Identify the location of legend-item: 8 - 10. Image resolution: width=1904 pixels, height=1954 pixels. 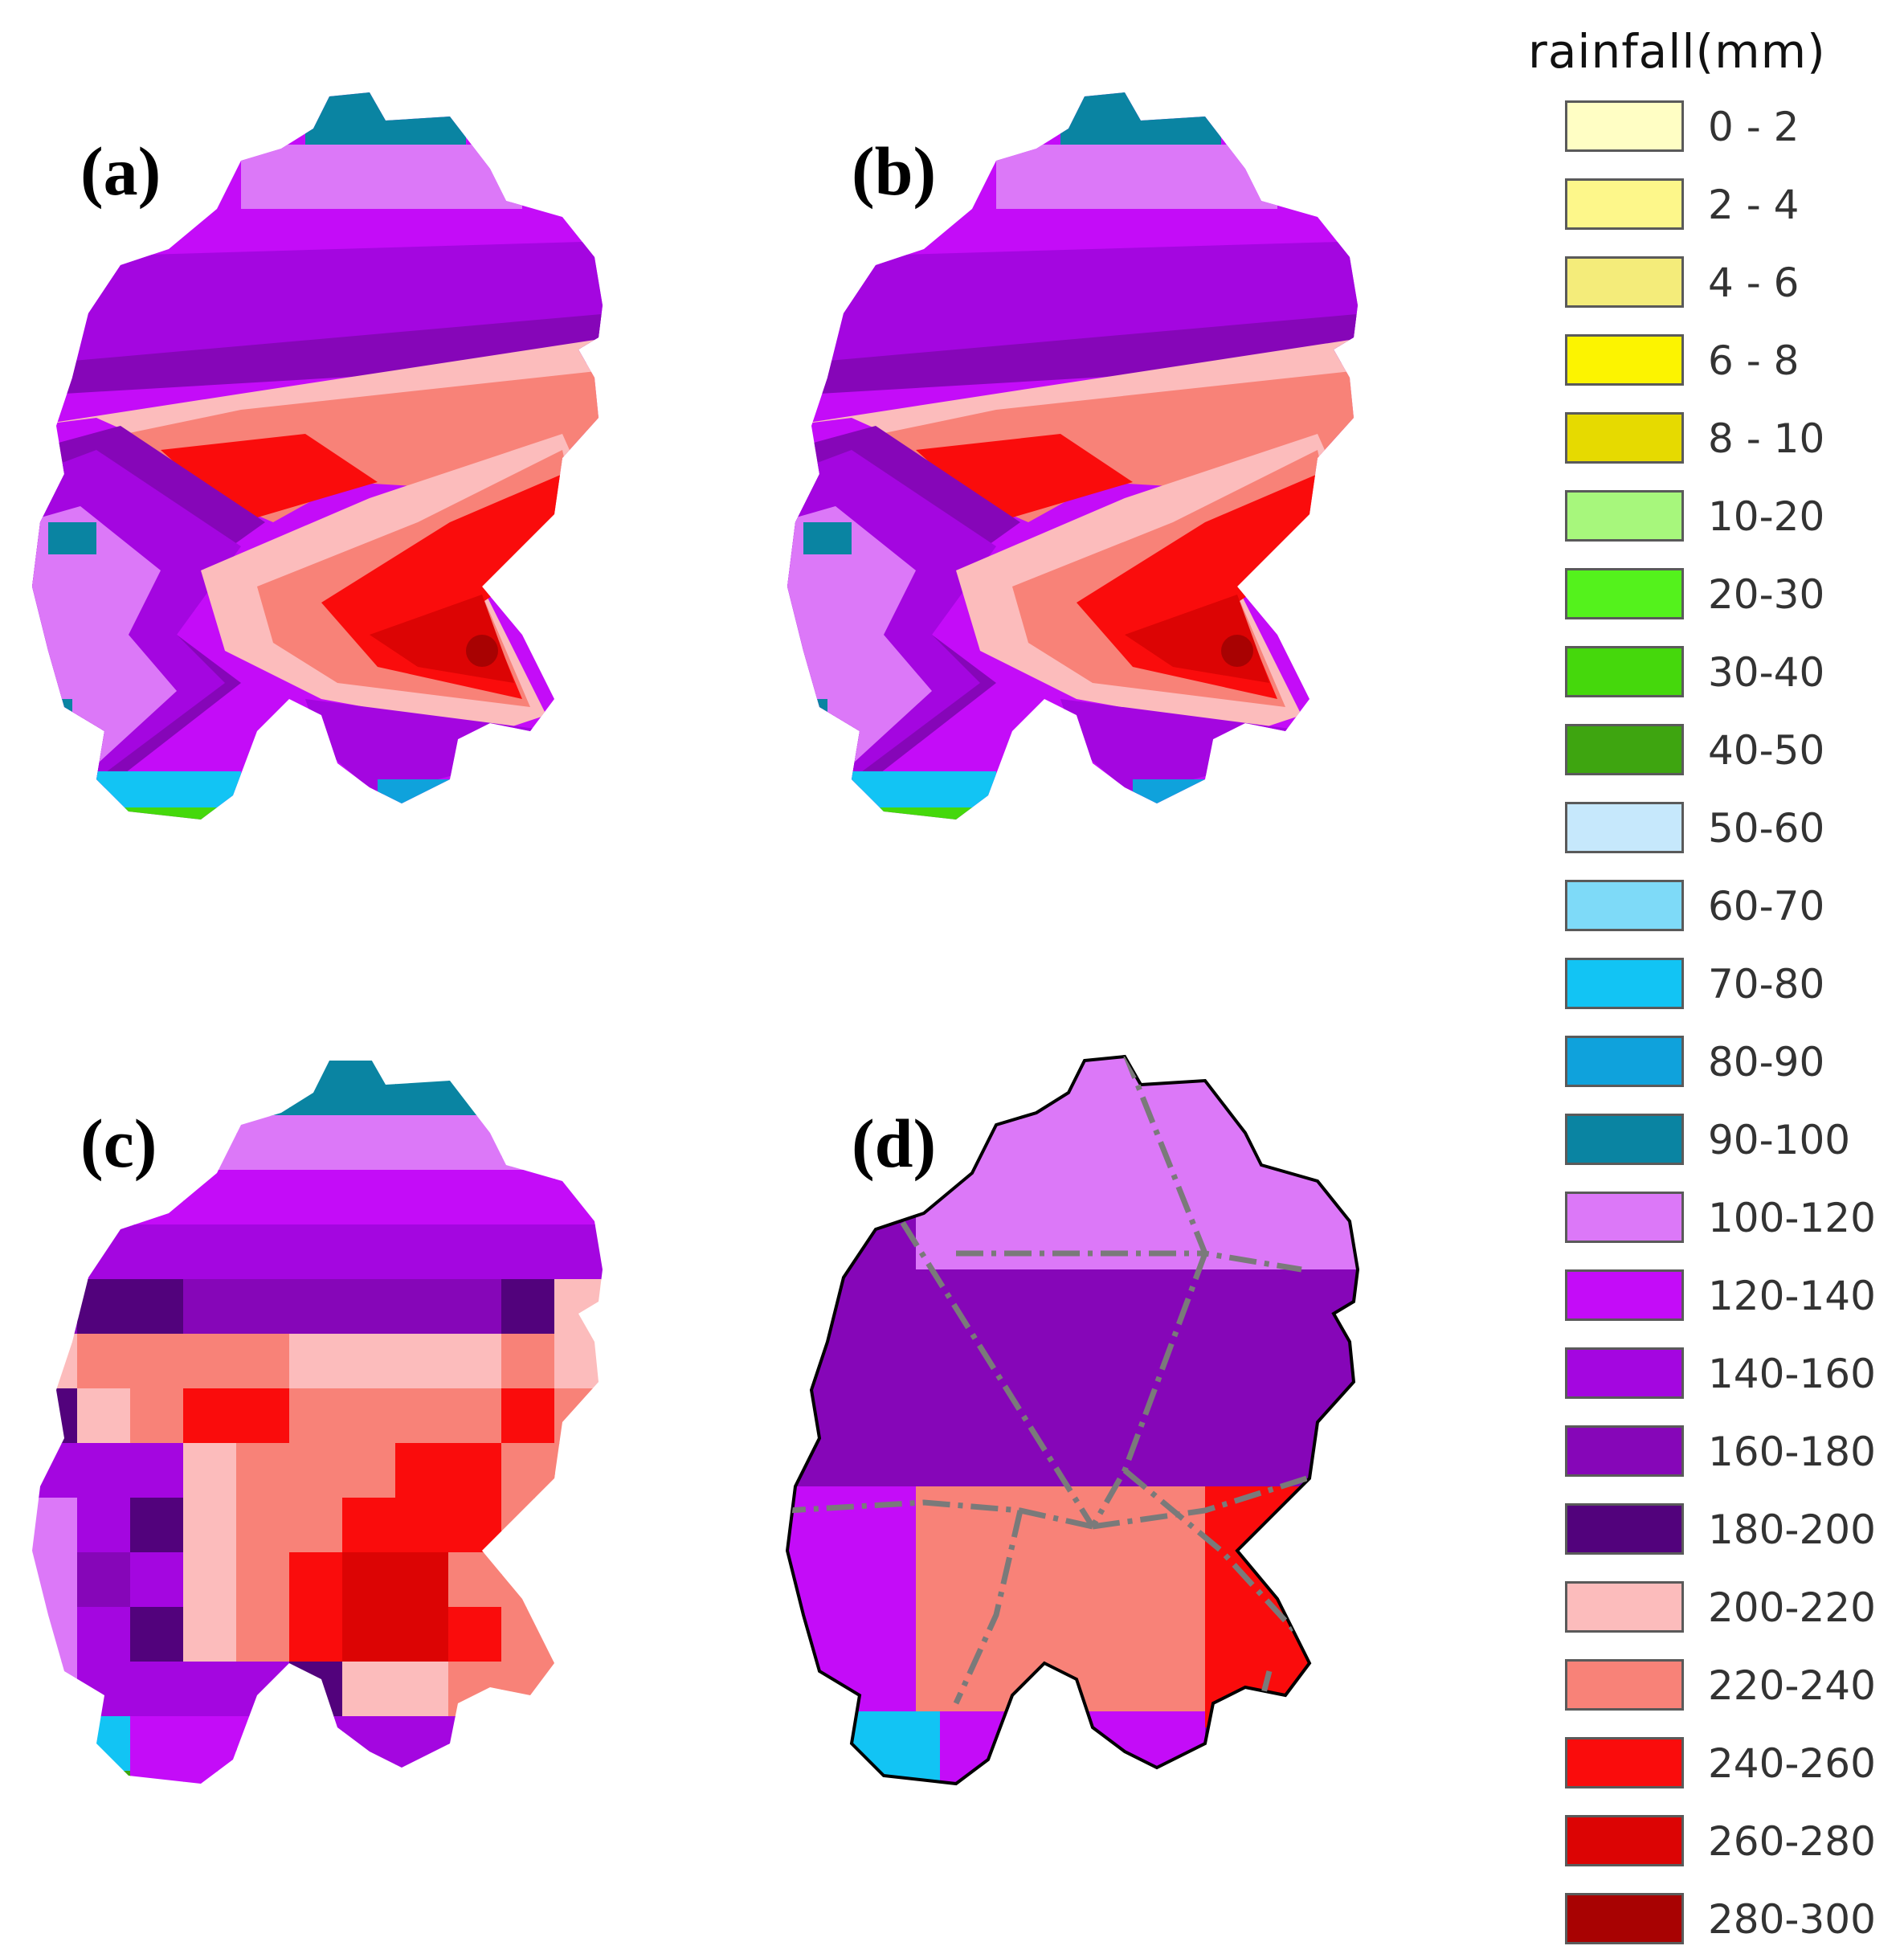
(1734, 442).